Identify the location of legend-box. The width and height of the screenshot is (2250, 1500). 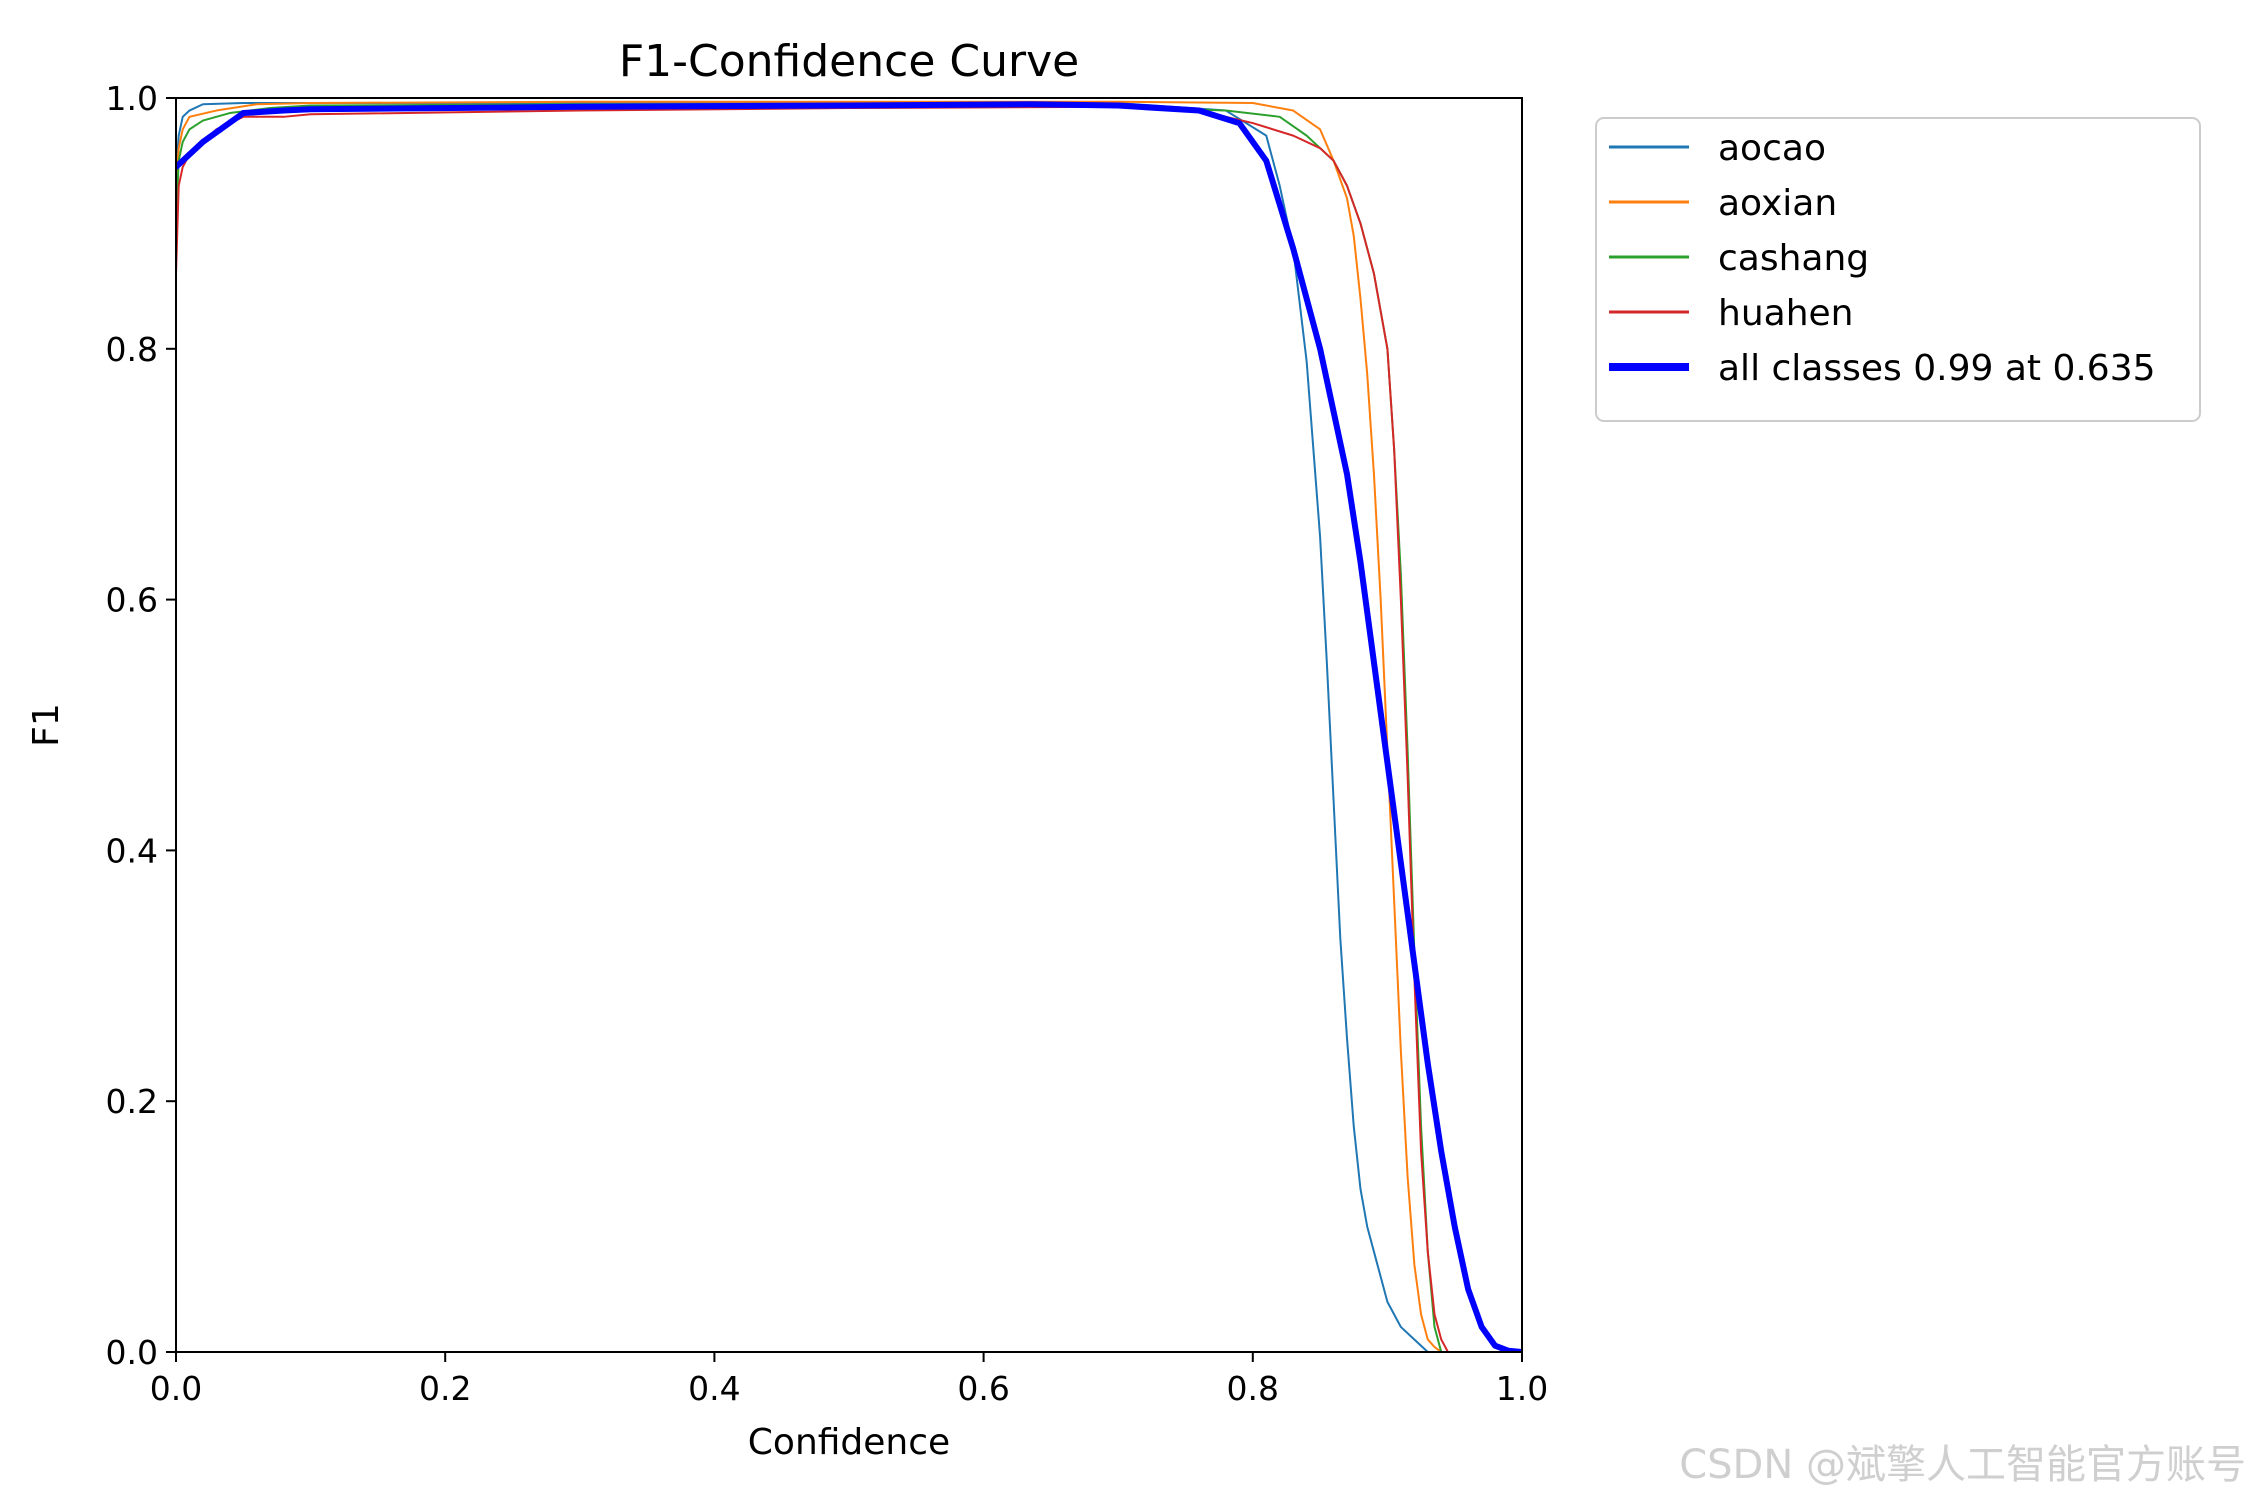
(1898, 269).